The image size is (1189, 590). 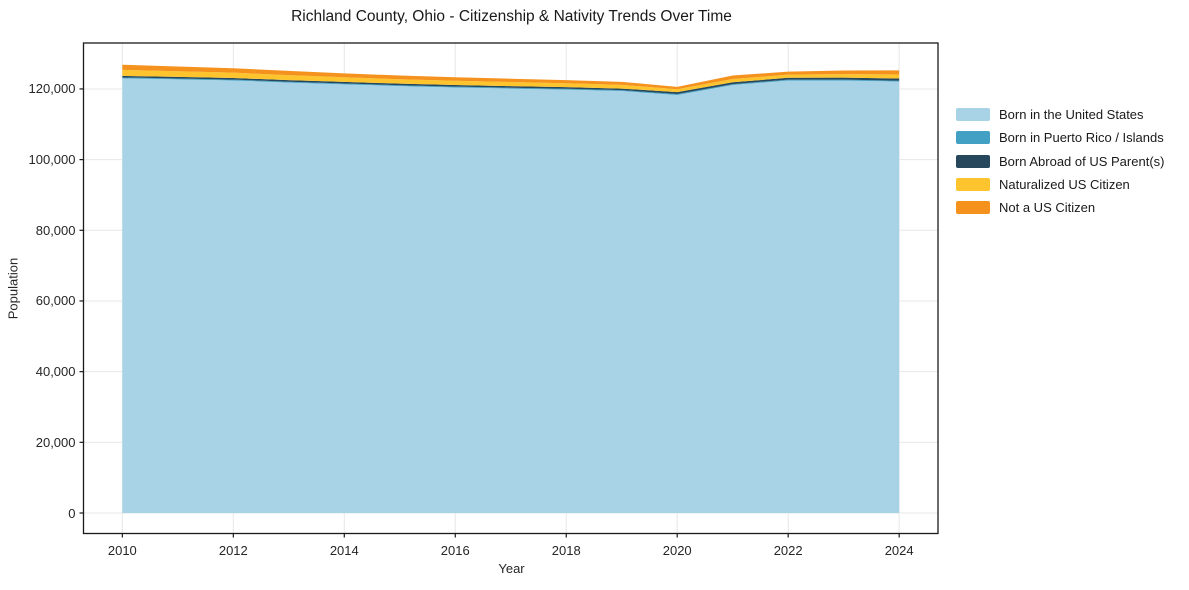 I want to click on x-tick-label: 2016, so click(x=455, y=550).